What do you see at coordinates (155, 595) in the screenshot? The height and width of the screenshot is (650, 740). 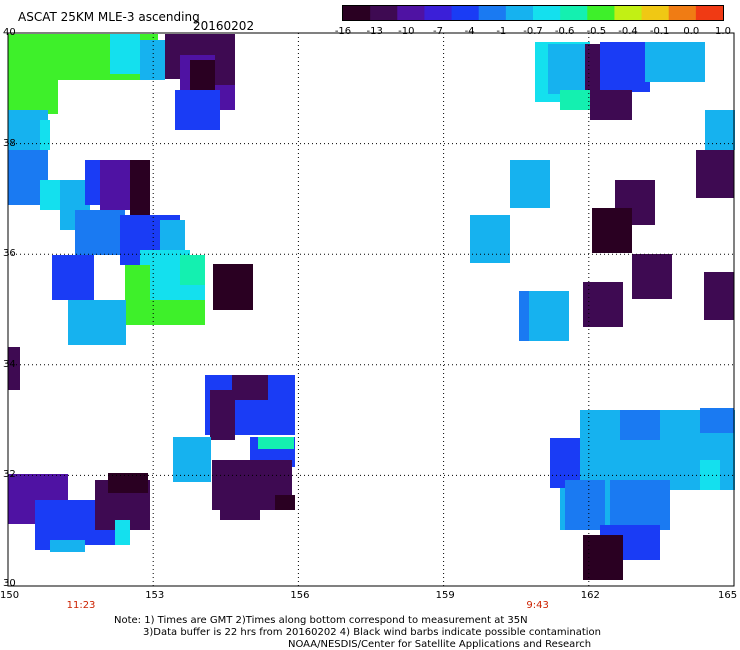 I see `x-tick-label: 153` at bounding box center [155, 595].